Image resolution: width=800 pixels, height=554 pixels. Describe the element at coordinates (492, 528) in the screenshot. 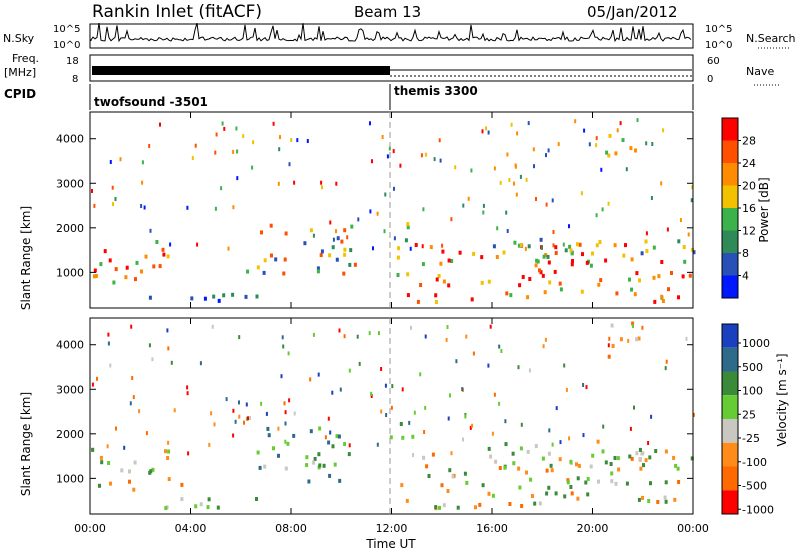

I see `x-tick-label: 16:00` at that location.